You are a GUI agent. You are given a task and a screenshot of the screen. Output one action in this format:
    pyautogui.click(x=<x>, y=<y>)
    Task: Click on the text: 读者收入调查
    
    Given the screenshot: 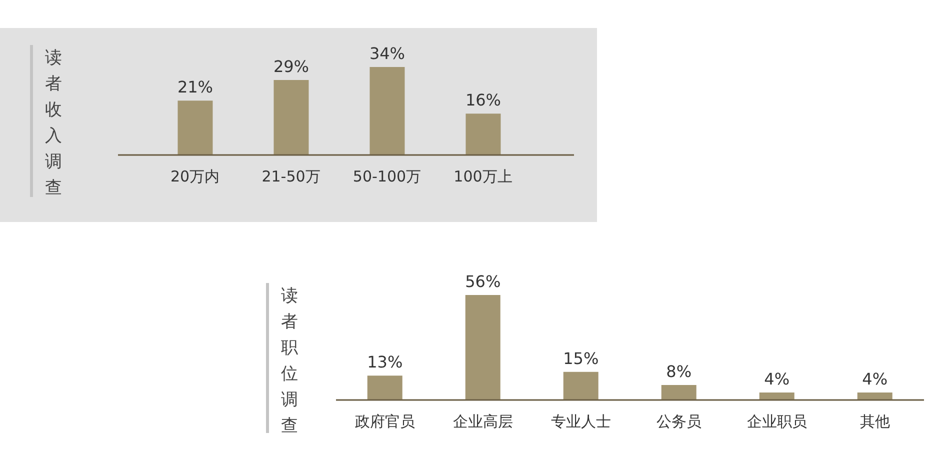 What is the action you would take?
    pyautogui.click(x=54, y=123)
    